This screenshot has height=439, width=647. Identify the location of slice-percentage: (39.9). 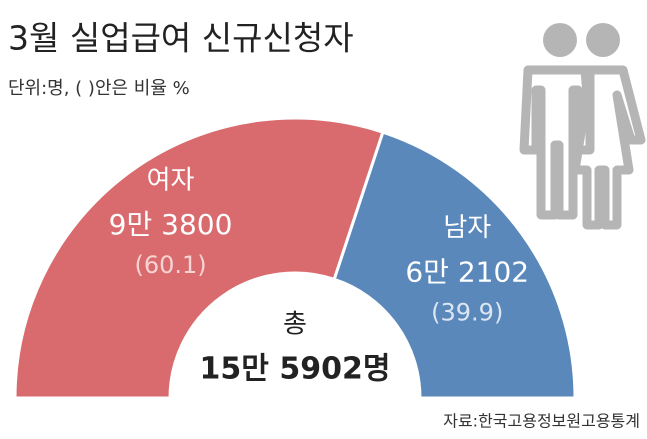
(467, 313).